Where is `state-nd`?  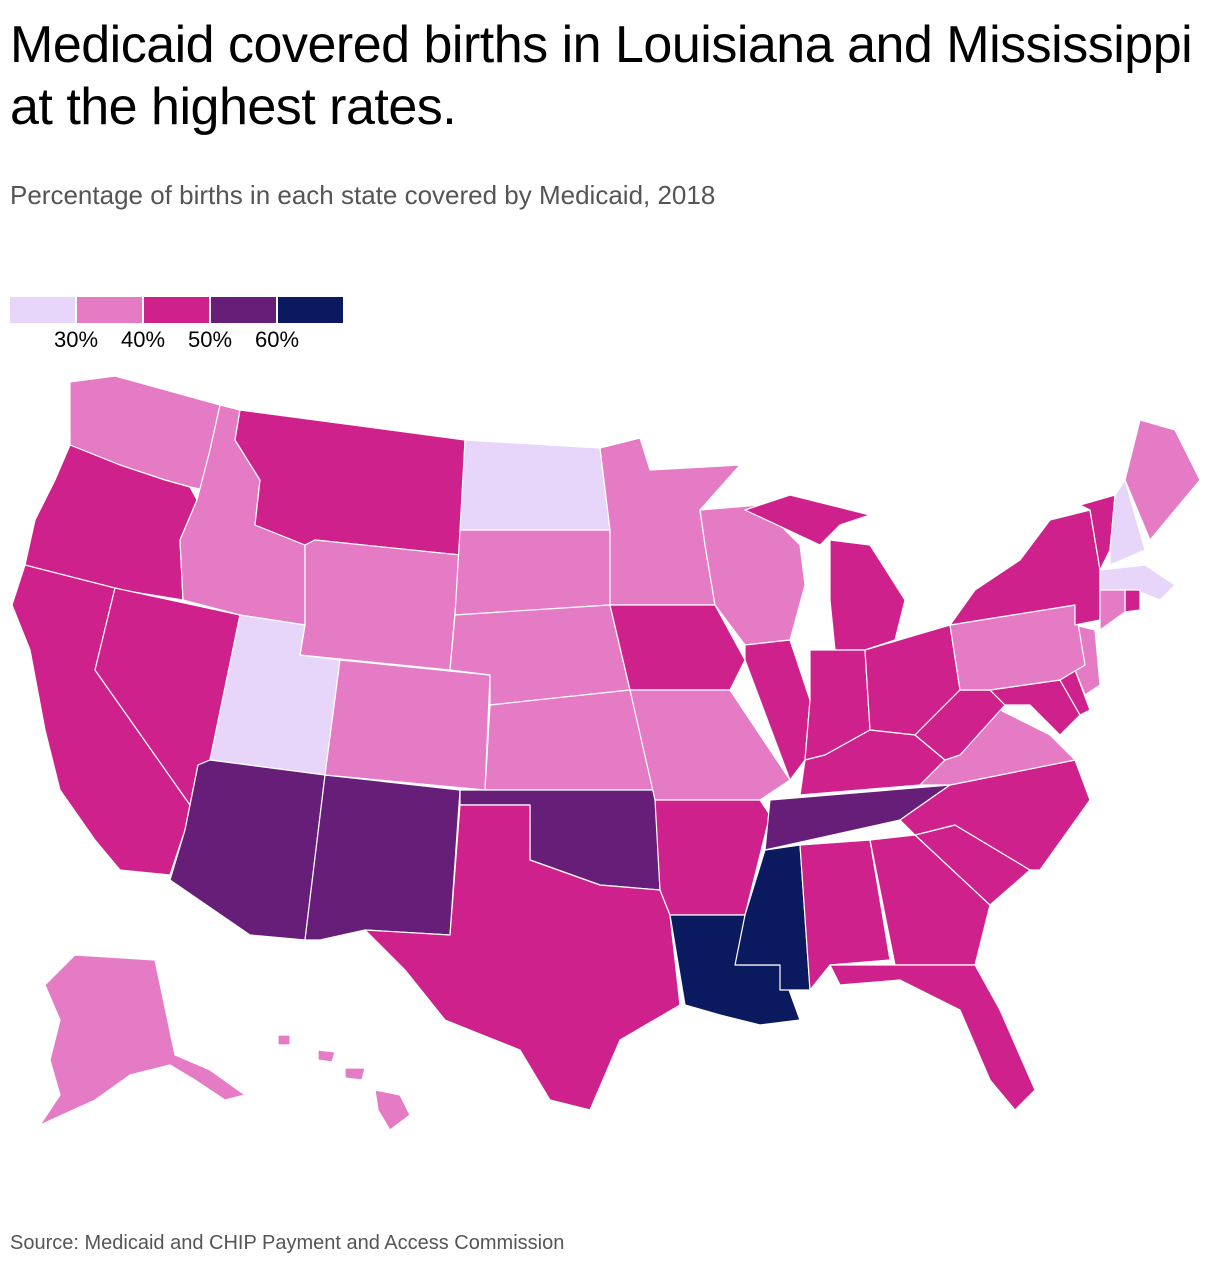
state-nd is located at coordinates (535, 485).